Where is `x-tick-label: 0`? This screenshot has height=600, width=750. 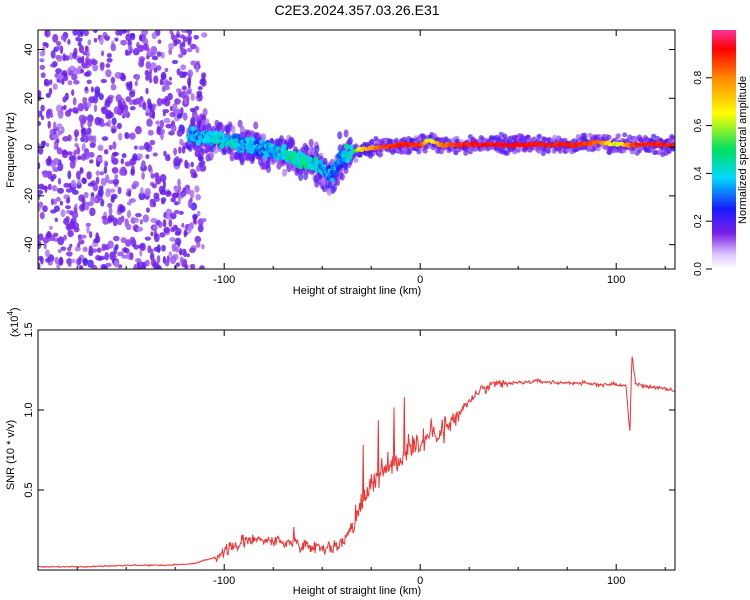 x-tick-label: 0 is located at coordinates (420, 280).